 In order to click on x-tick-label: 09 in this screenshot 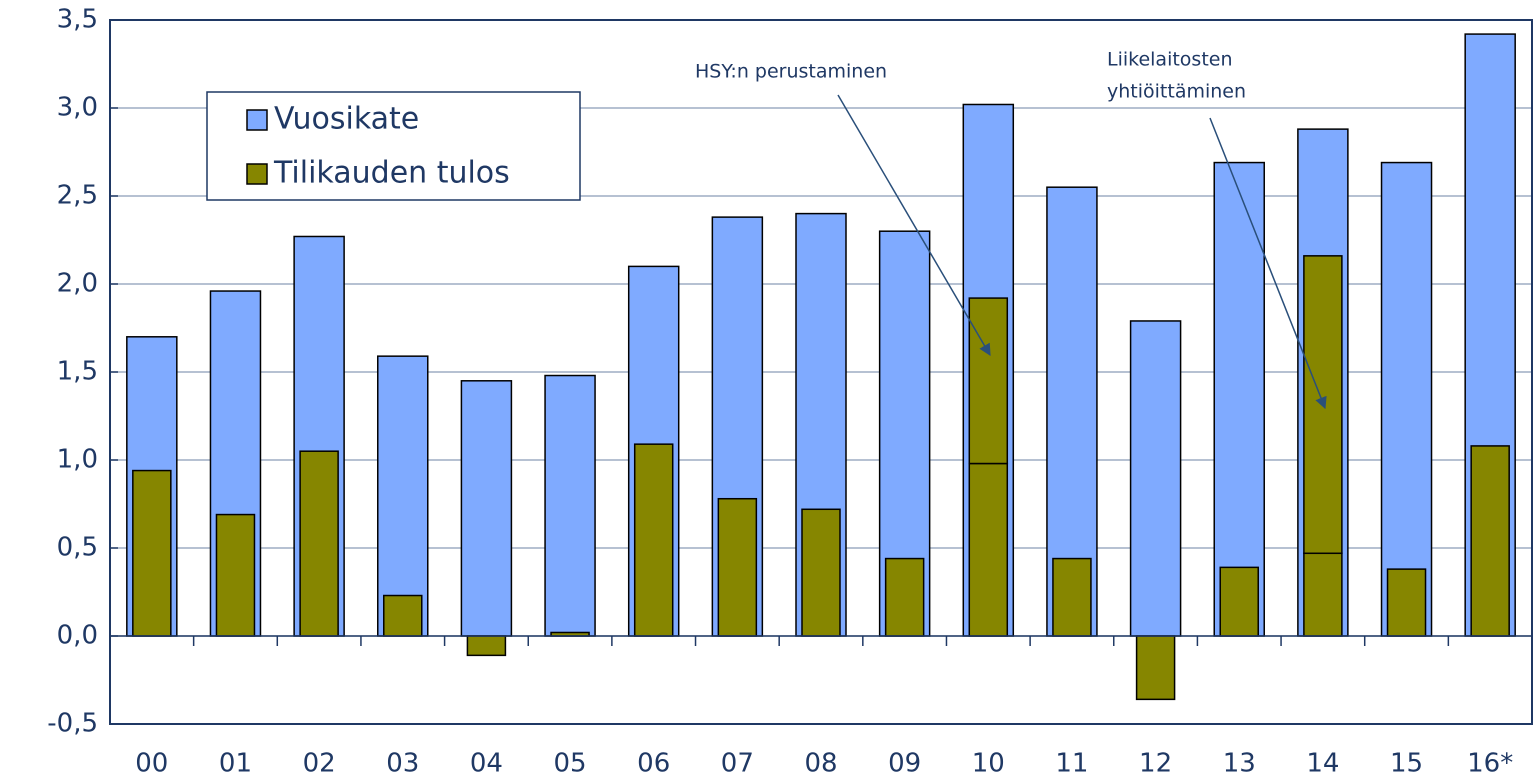, I will do `click(904, 763)`.